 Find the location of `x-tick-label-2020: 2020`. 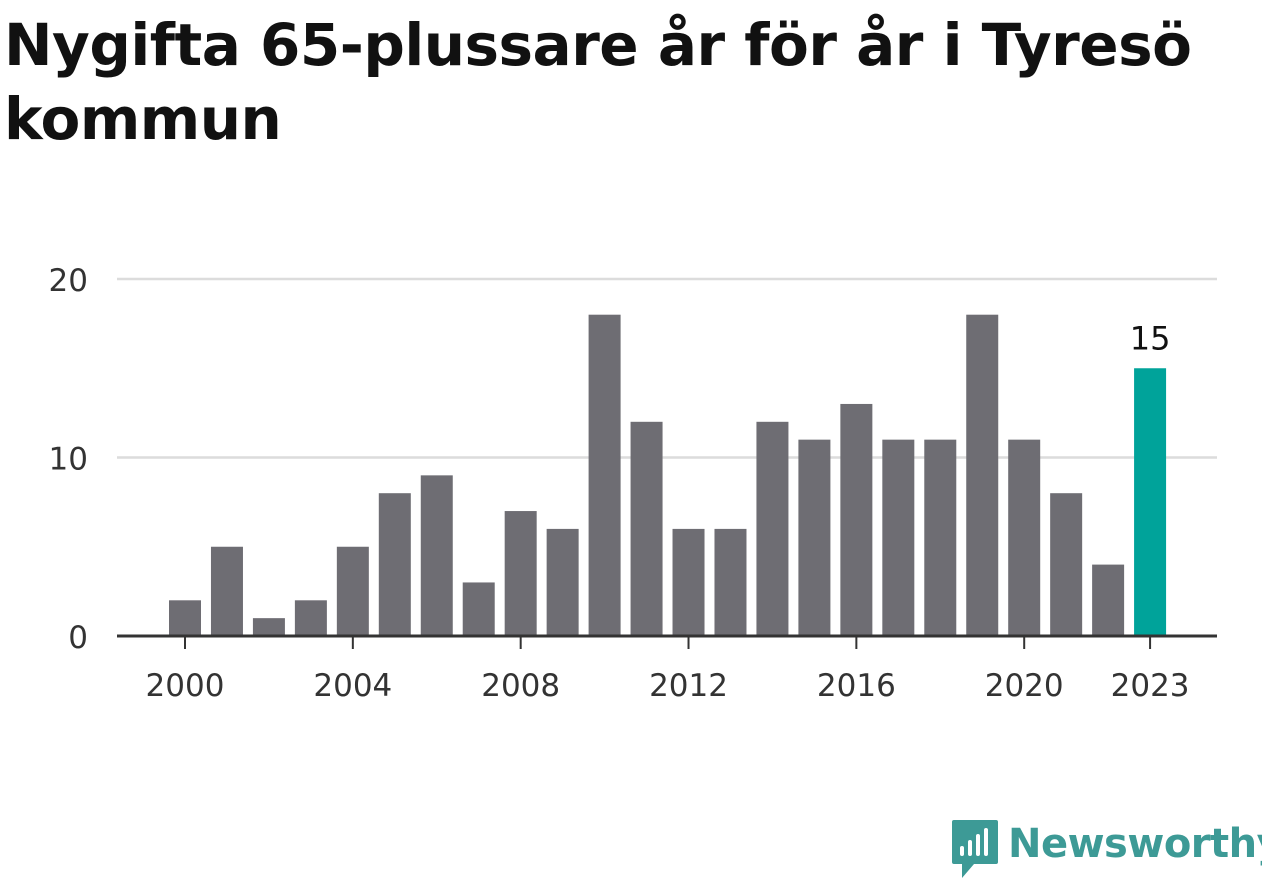

x-tick-label-2020: 2020 is located at coordinates (1024, 686).